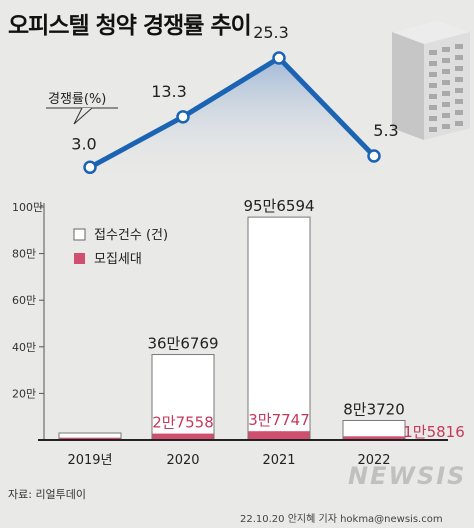 This screenshot has height=528, width=474. I want to click on applicant-value-label: 95만6594, so click(278, 206).